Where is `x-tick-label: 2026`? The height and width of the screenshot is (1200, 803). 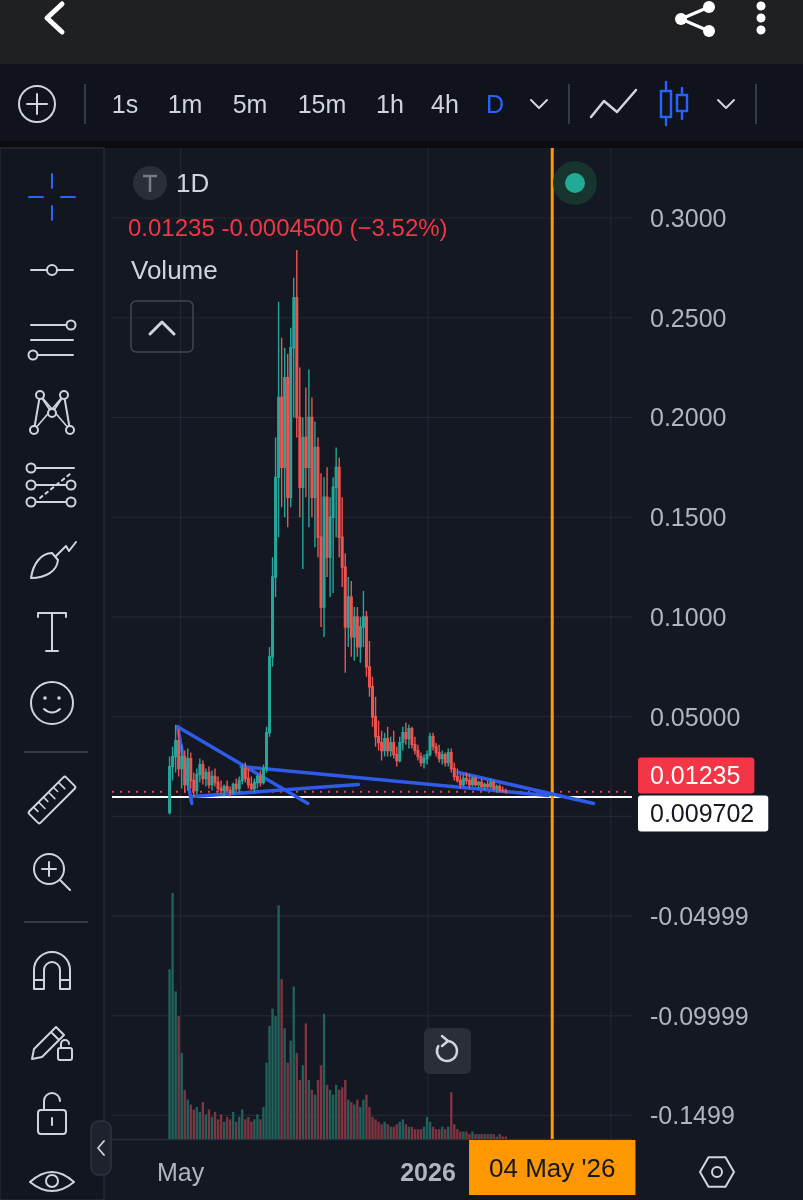
x-tick-label: 2026 is located at coordinates (428, 1172).